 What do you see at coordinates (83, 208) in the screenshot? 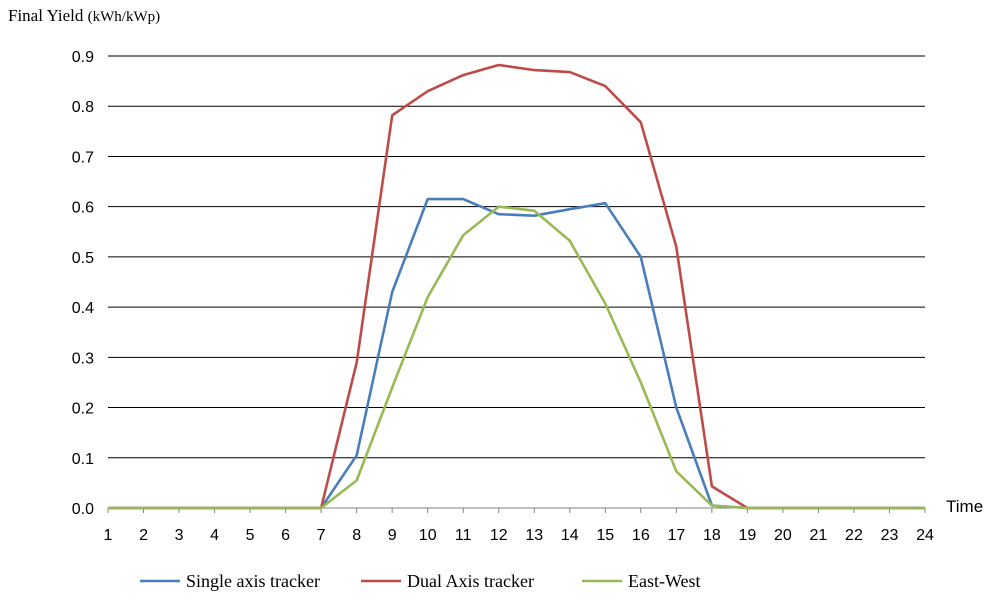
I see `y-tick-label: 0.6` at bounding box center [83, 208].